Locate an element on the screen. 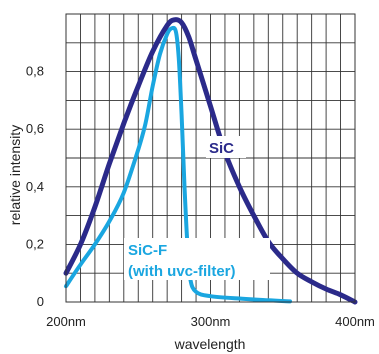 Image resolution: width=379 pixels, height=354 pixels. x-tick-label: 400nm is located at coordinates (355, 321).